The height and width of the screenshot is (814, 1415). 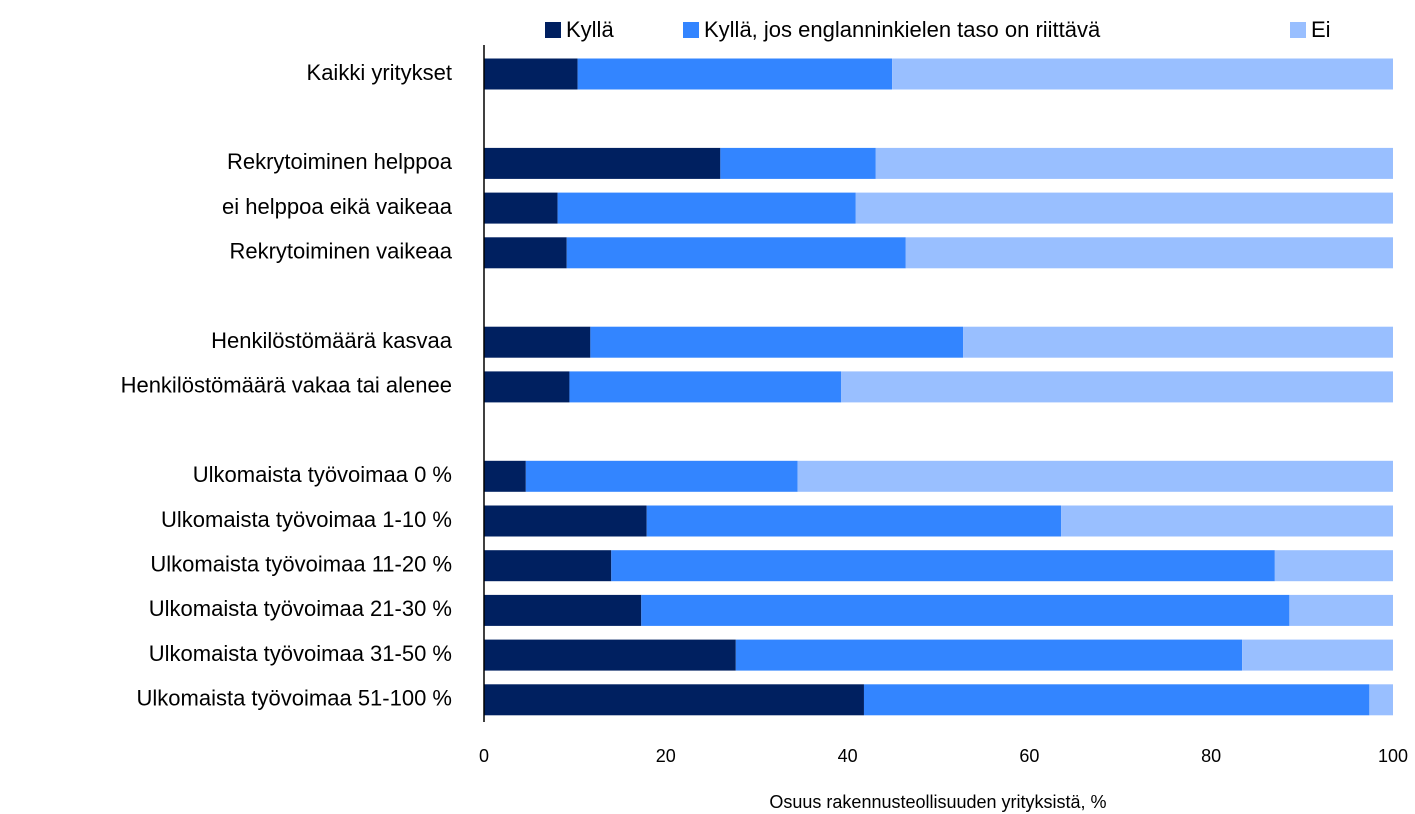 What do you see at coordinates (590, 29) in the screenshot?
I see `legend-label: Kyllä` at bounding box center [590, 29].